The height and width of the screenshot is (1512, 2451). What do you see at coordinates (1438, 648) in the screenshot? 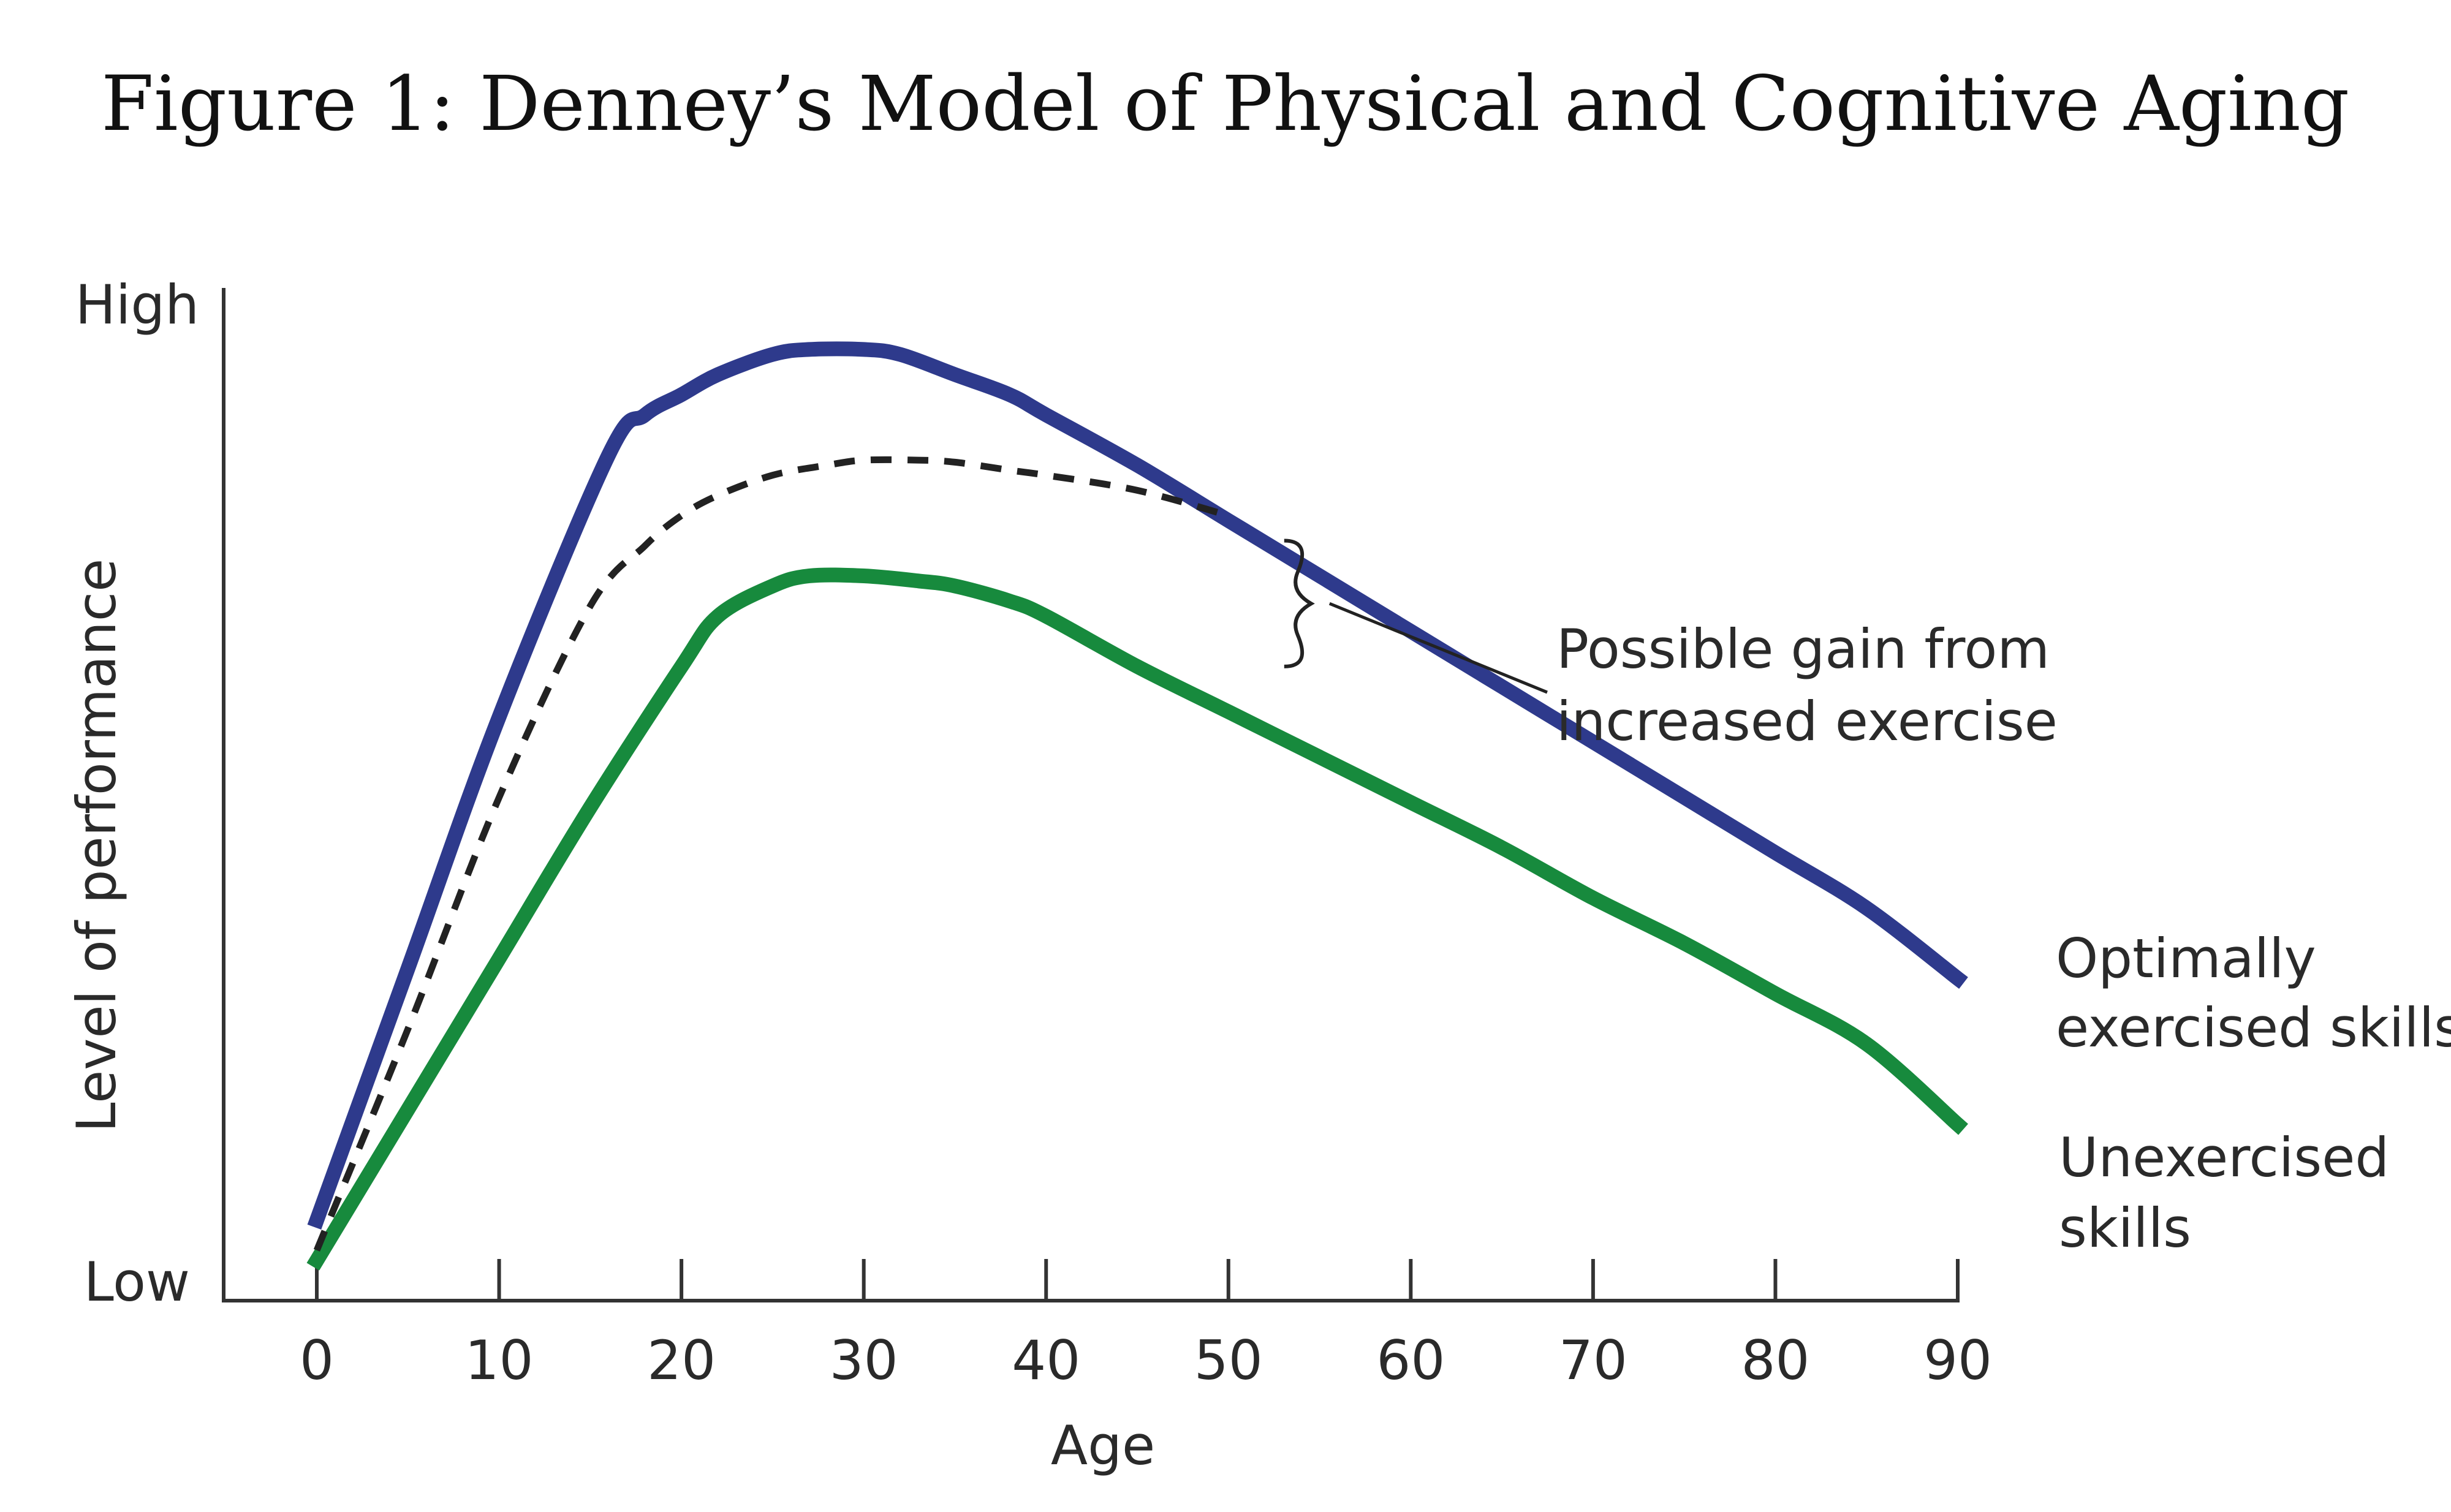
I see `annotation-leader-line` at bounding box center [1438, 648].